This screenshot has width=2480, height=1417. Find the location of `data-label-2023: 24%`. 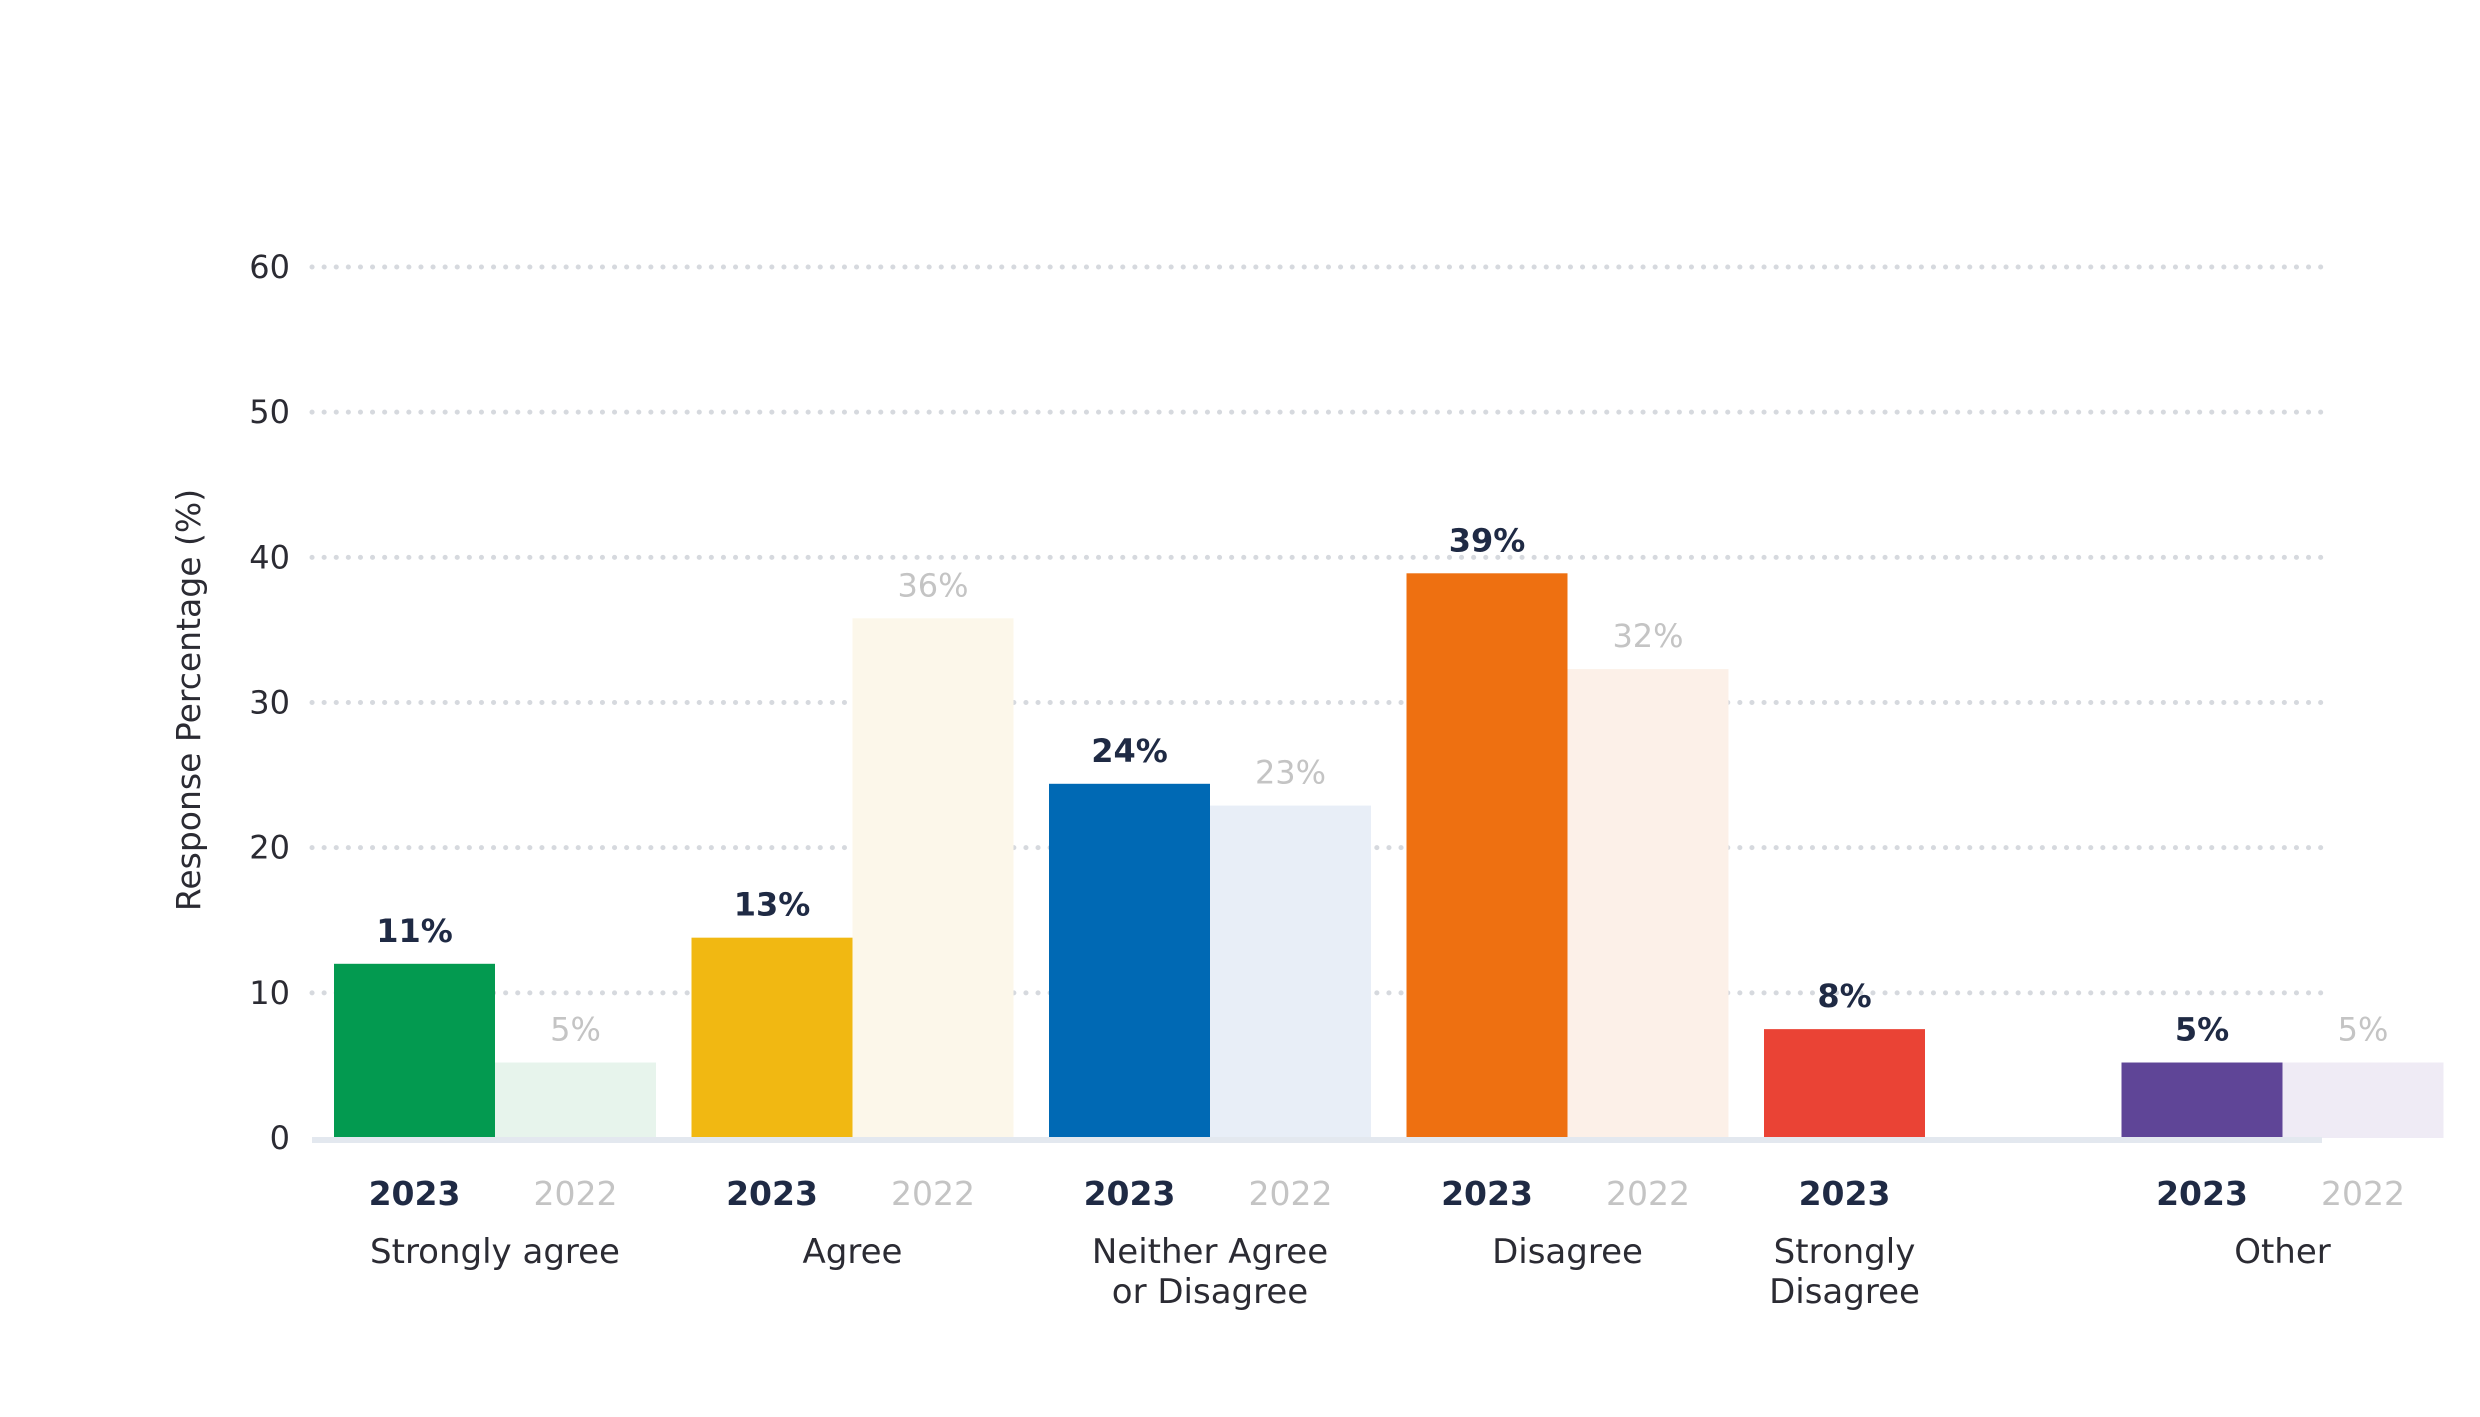

data-label-2023: 24% is located at coordinates (1129, 751).